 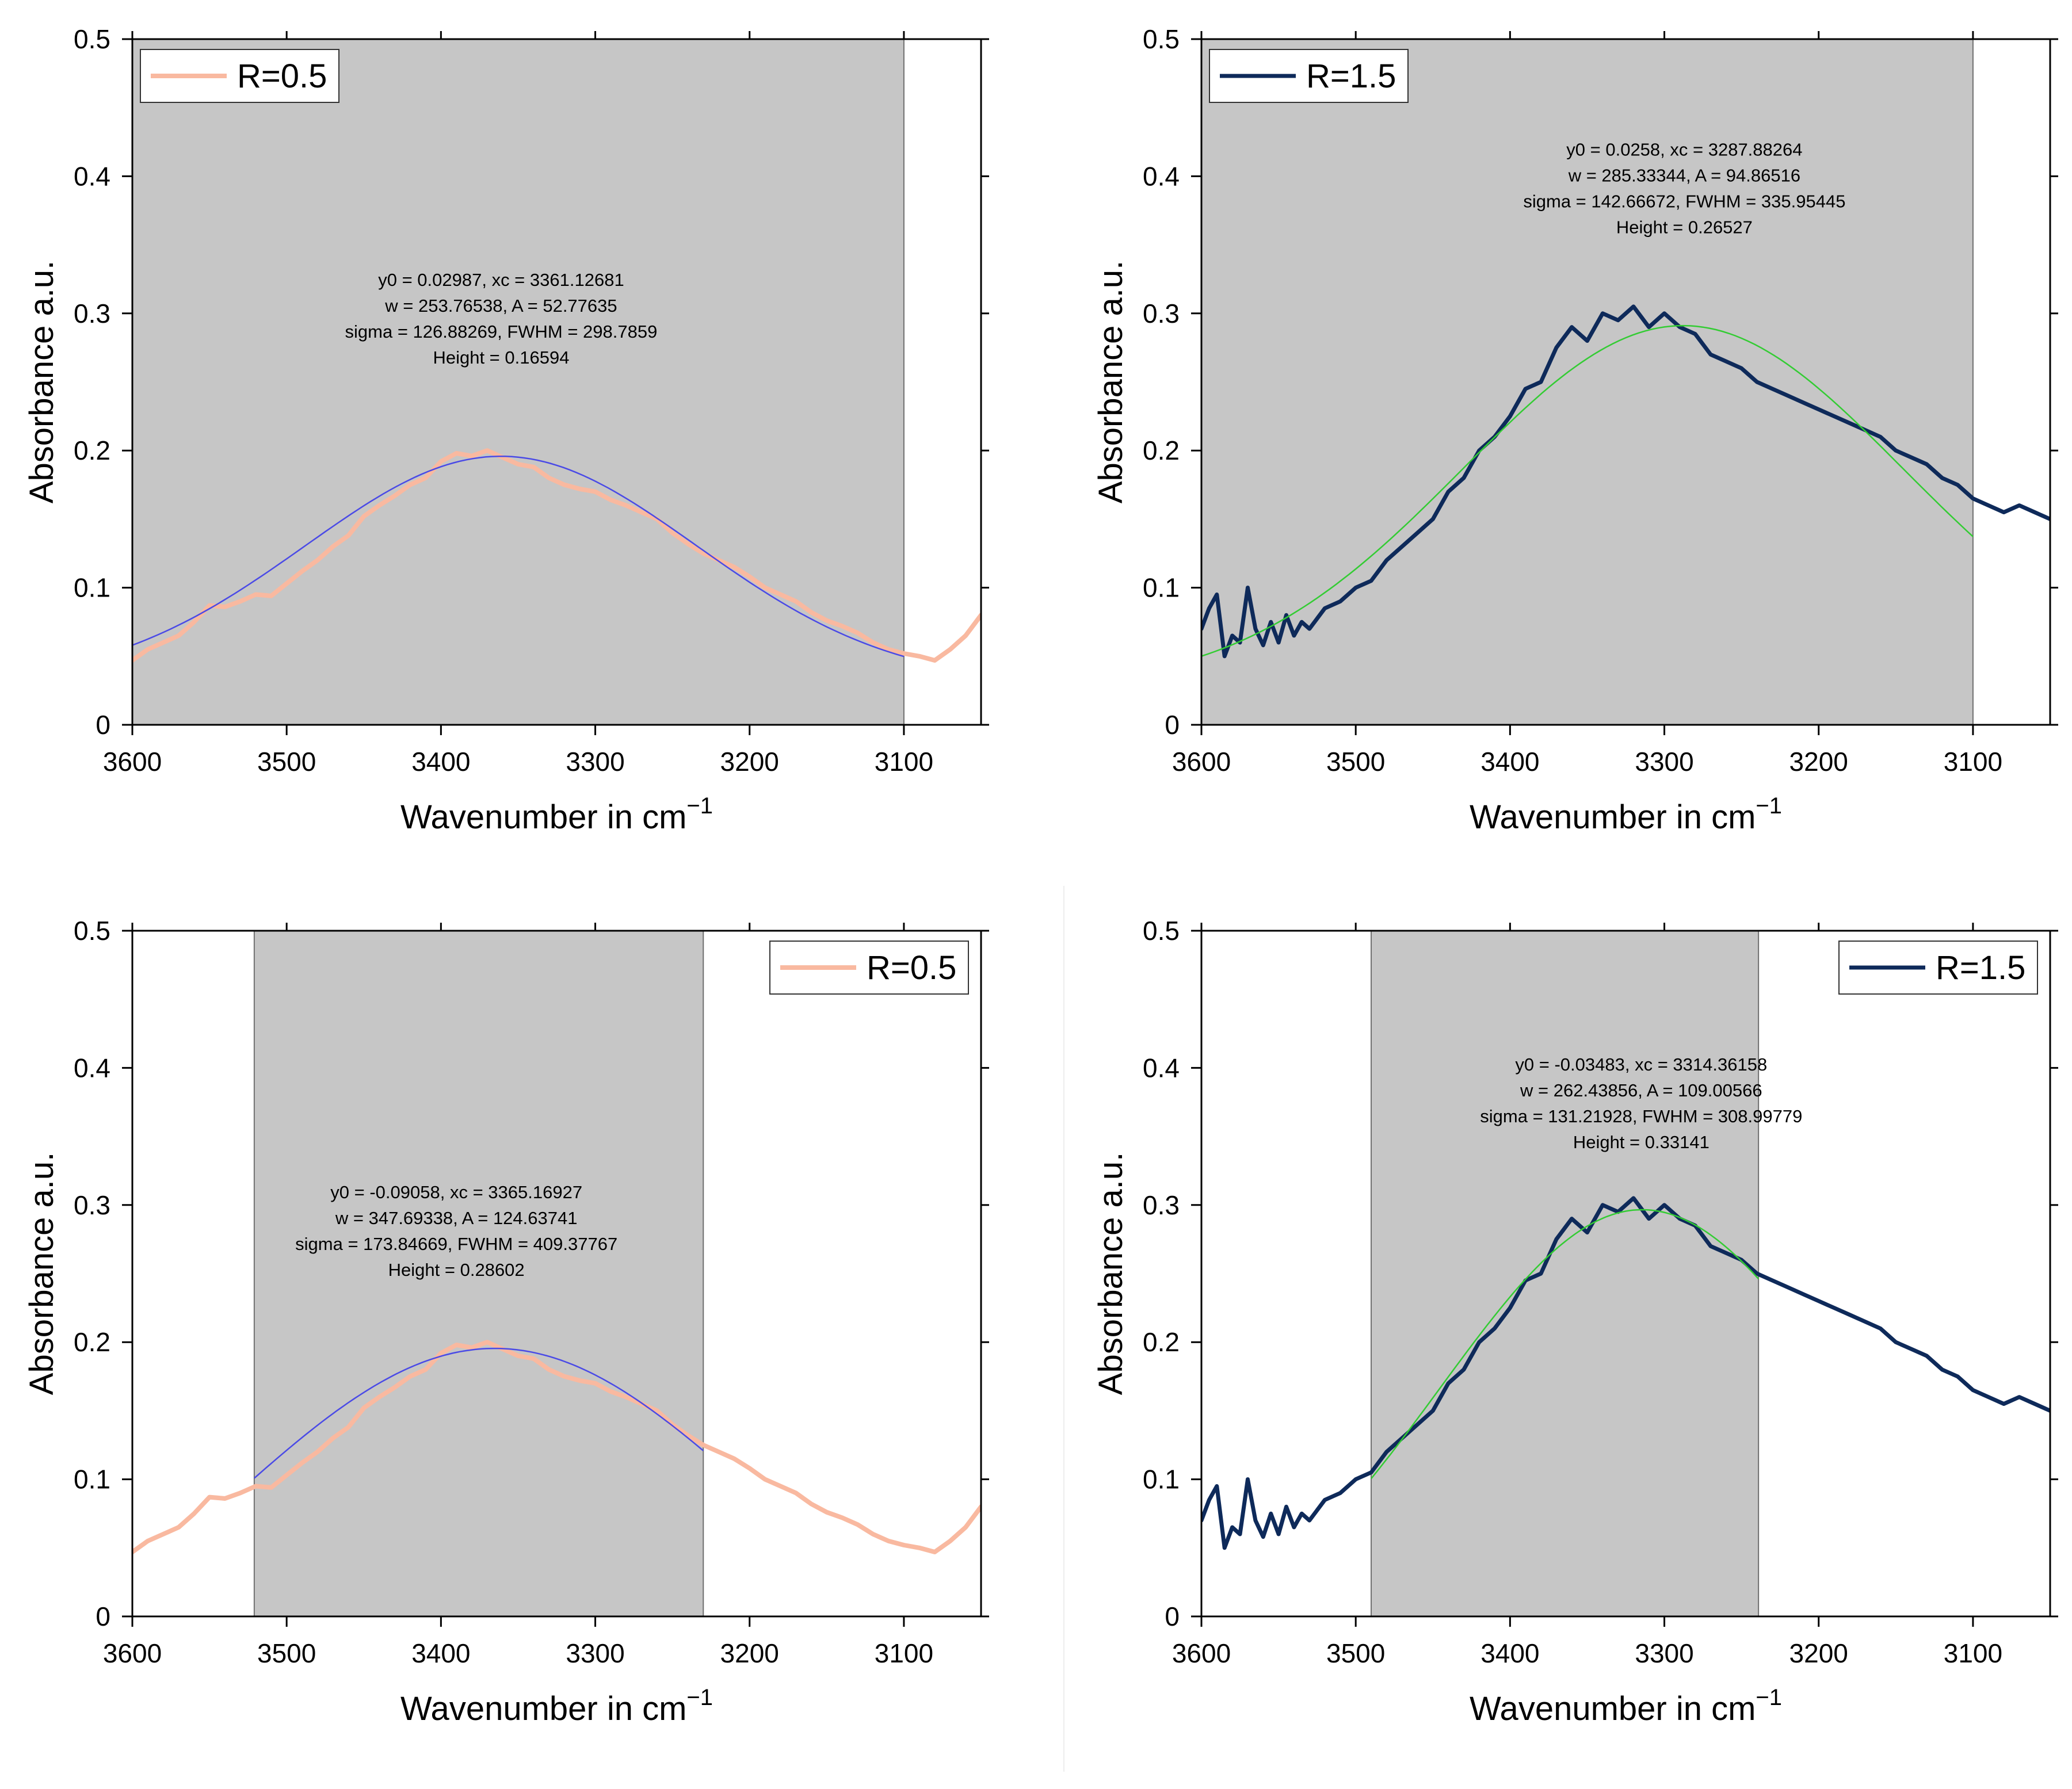 I want to click on legend-box, so click(x=1309, y=76).